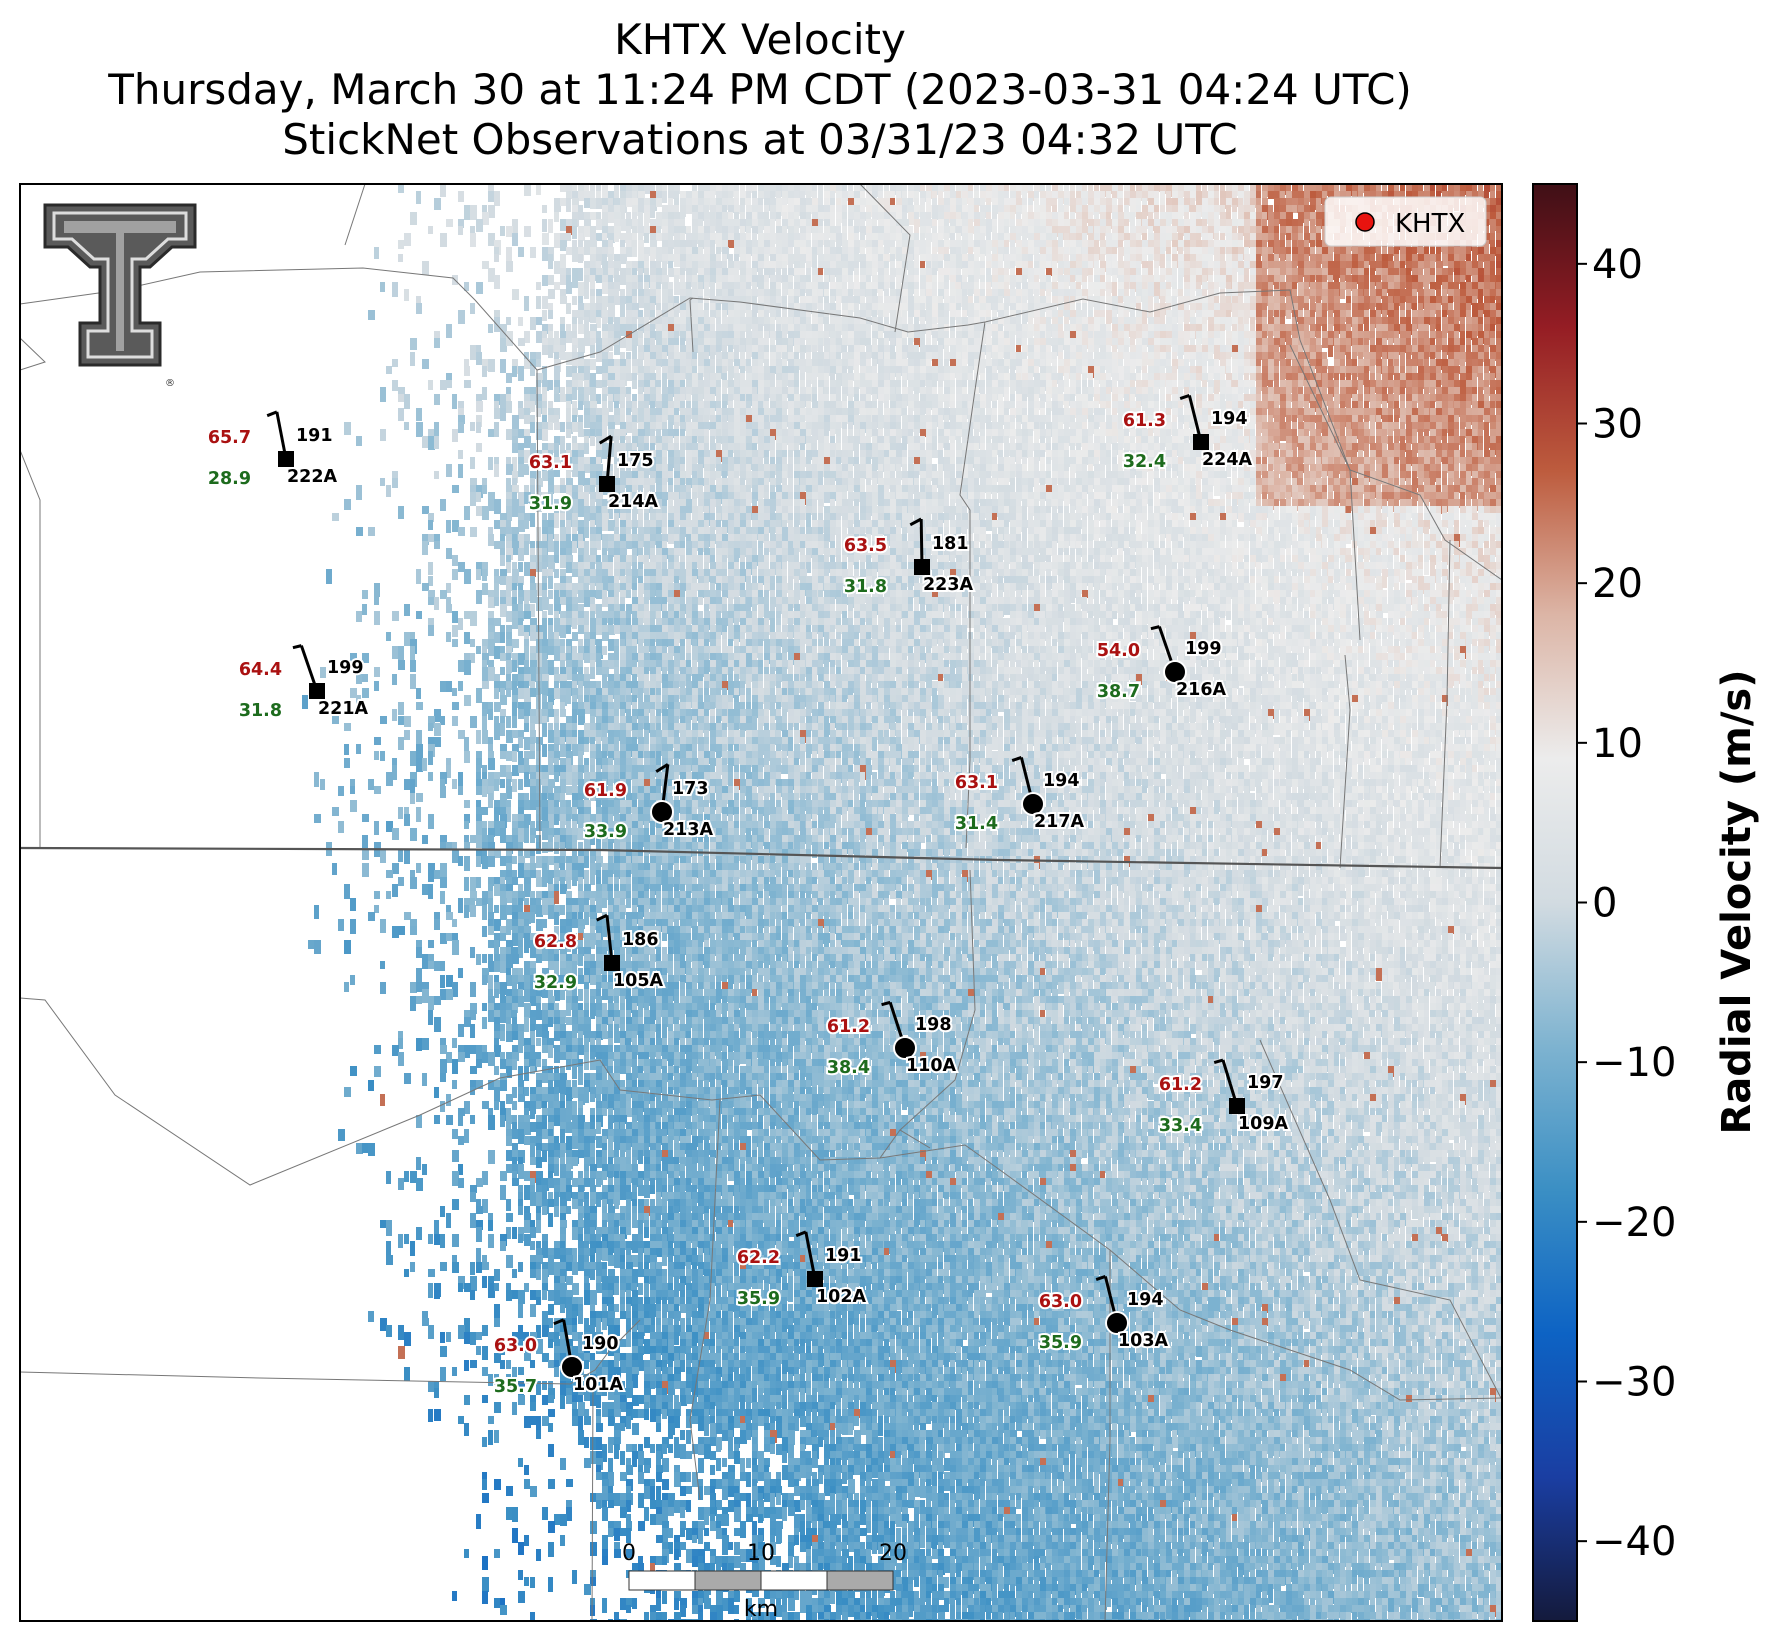 The image size is (1773, 1637). What do you see at coordinates (1617, 265) in the screenshot?
I see `colorbar-tick-label: 40` at bounding box center [1617, 265].